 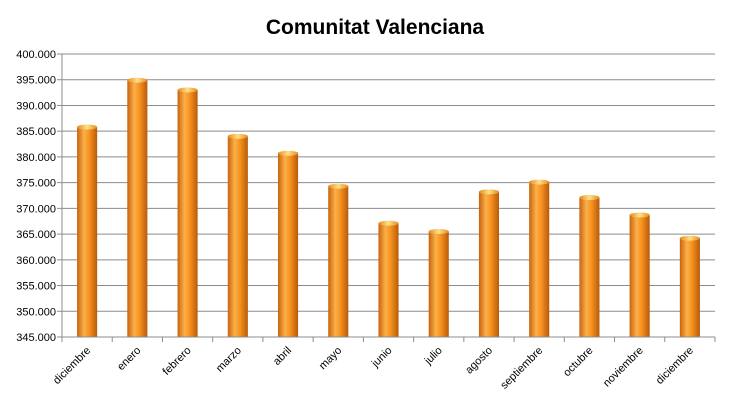 I want to click on x-tick-label: octubre, so click(x=578, y=362).